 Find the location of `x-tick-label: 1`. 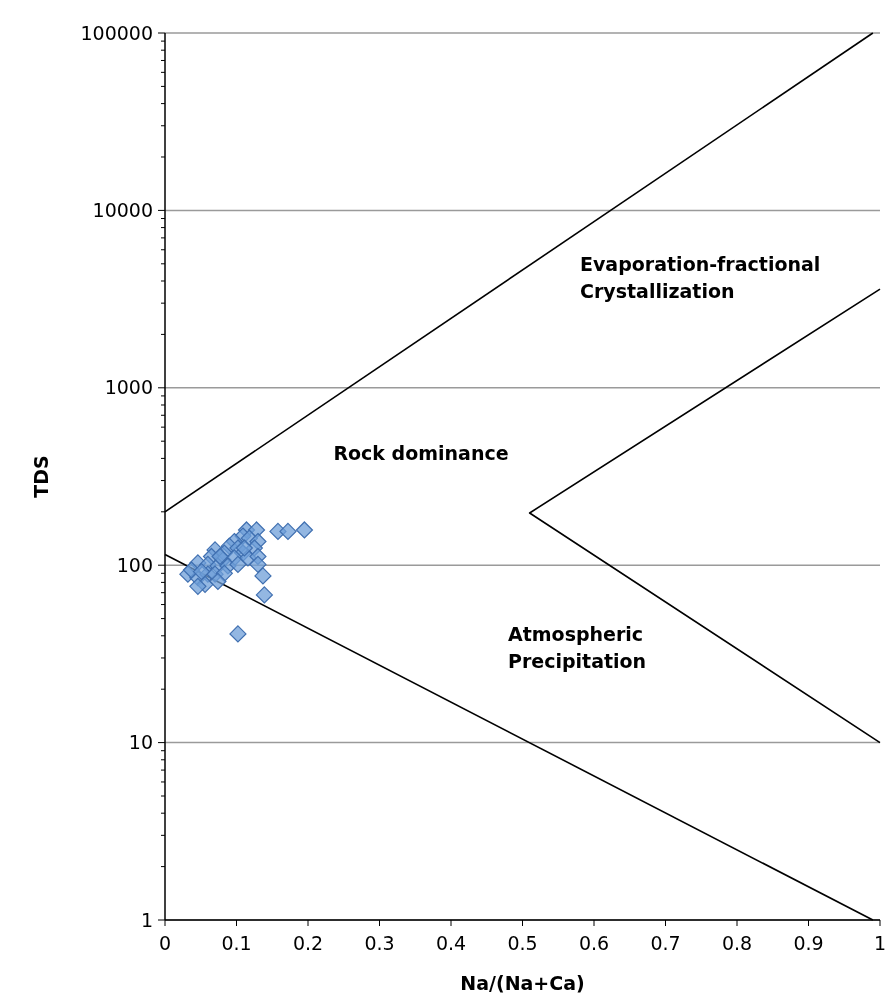

x-tick-label: 1 is located at coordinates (879, 943).